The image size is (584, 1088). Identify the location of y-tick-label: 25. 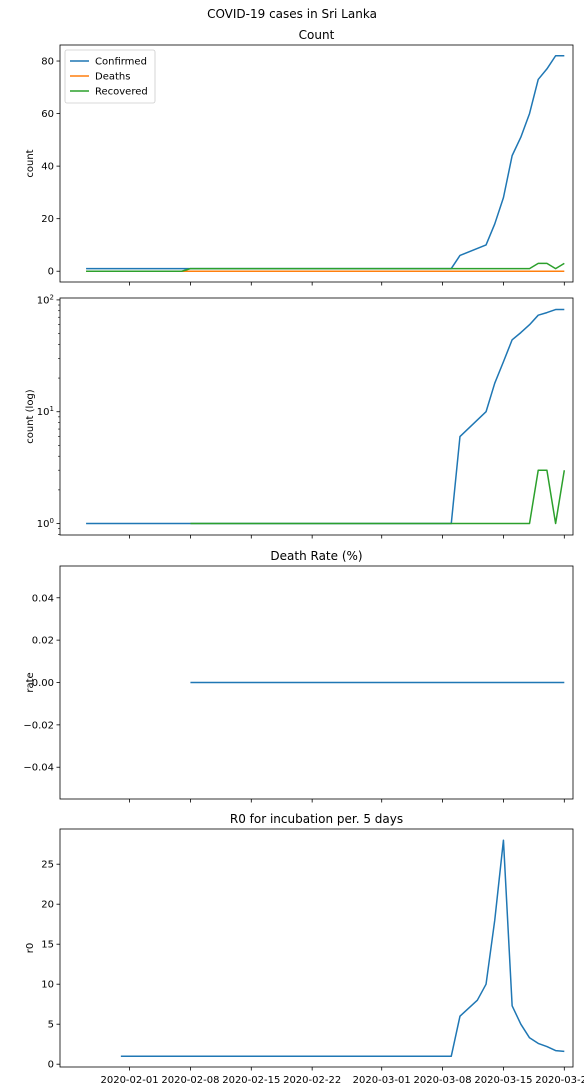
(47, 865).